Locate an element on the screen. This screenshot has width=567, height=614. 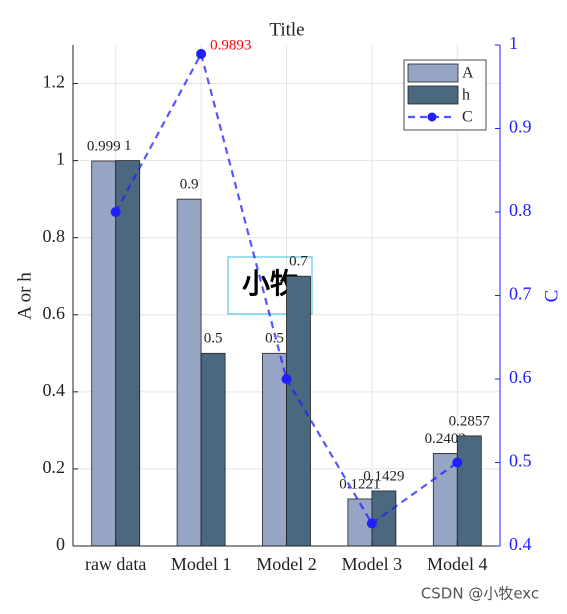
y-axis-label: A or h is located at coordinates (24, 296).